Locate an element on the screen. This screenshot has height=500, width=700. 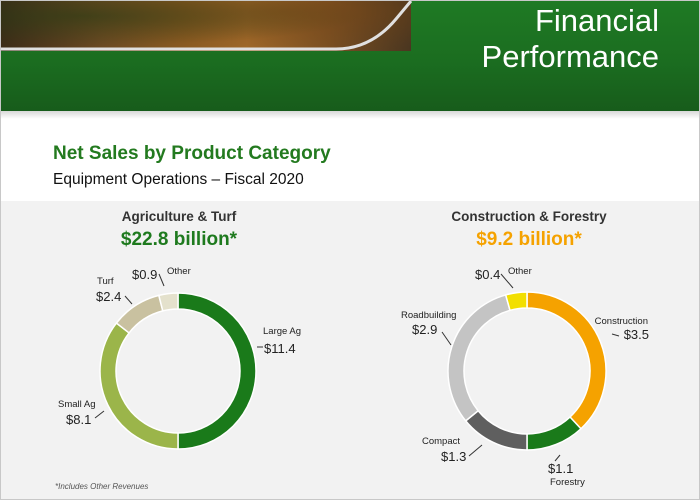
cf-title: Construction & Forestry is located at coordinates (529, 216).